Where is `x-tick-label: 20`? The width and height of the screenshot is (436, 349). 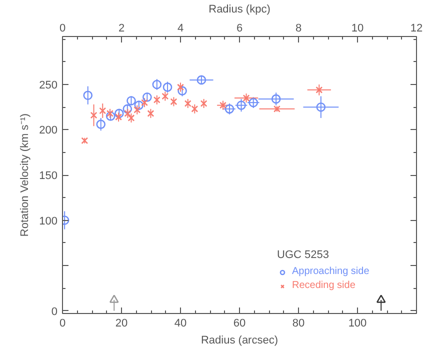 x-tick-label: 20 is located at coordinates (121, 324).